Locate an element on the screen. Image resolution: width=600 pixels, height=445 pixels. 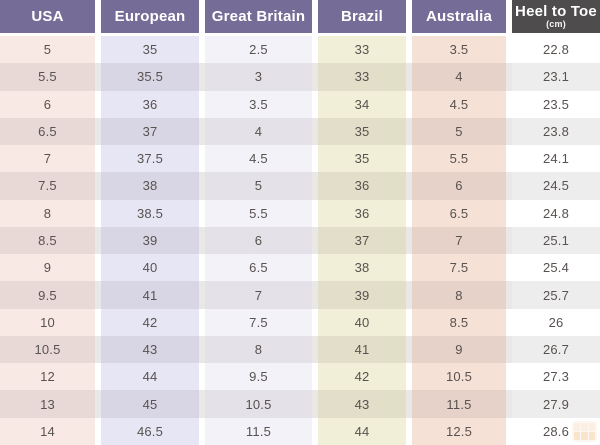
table-row: 5.5 35.5 3 33 4 23.1 is located at coordinates (300, 77).